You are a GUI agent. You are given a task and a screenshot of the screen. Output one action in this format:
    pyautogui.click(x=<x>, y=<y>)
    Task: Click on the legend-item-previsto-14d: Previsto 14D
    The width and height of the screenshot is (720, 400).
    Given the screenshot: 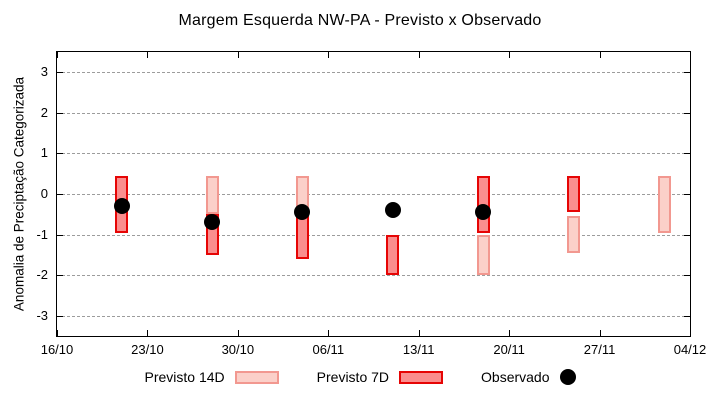 What is the action you would take?
    pyautogui.click(x=212, y=377)
    